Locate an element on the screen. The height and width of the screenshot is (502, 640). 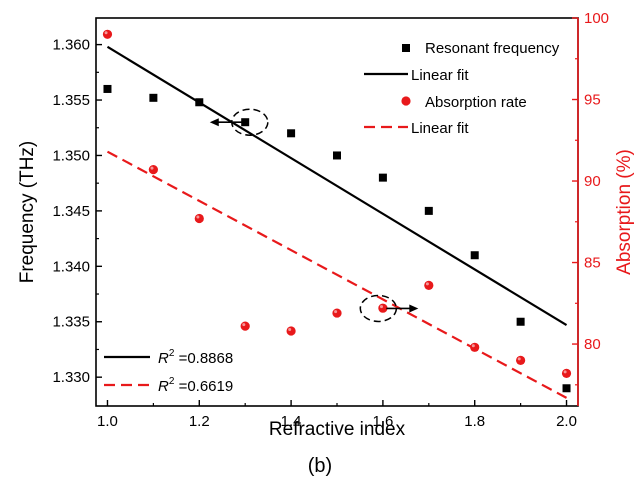
left-tick-label: 1.330 is located at coordinates (71, 377).